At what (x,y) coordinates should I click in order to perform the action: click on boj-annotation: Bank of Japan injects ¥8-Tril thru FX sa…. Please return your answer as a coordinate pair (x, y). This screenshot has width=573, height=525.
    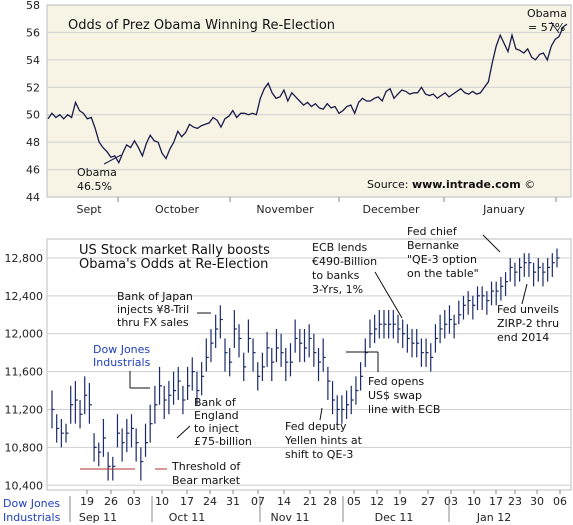
    Looking at the image, I should click on (156, 309).